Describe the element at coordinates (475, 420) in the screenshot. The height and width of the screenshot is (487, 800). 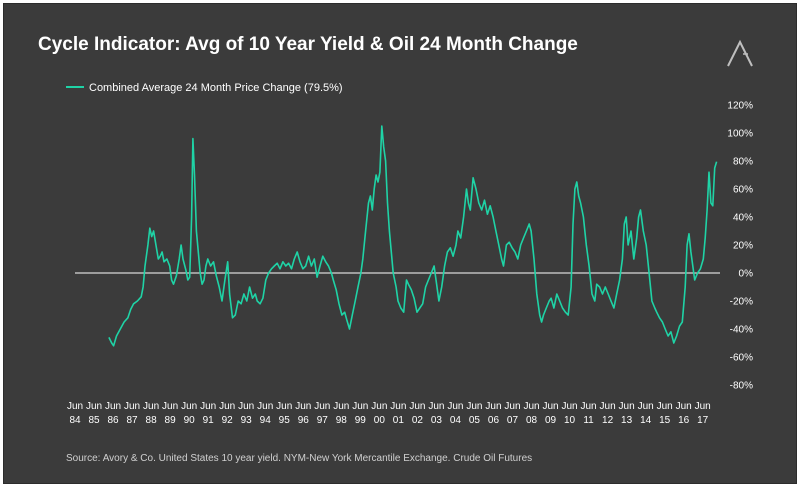
I see `x-tick-year: 05` at that location.